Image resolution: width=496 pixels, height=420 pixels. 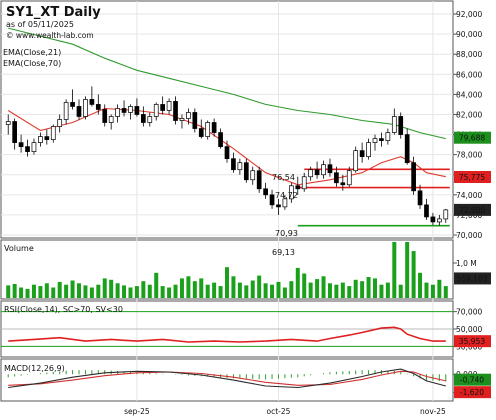 What do you see at coordinates (50, 35) in the screenshot?
I see `site-credit: © www.wealth-lab.com` at bounding box center [50, 35].